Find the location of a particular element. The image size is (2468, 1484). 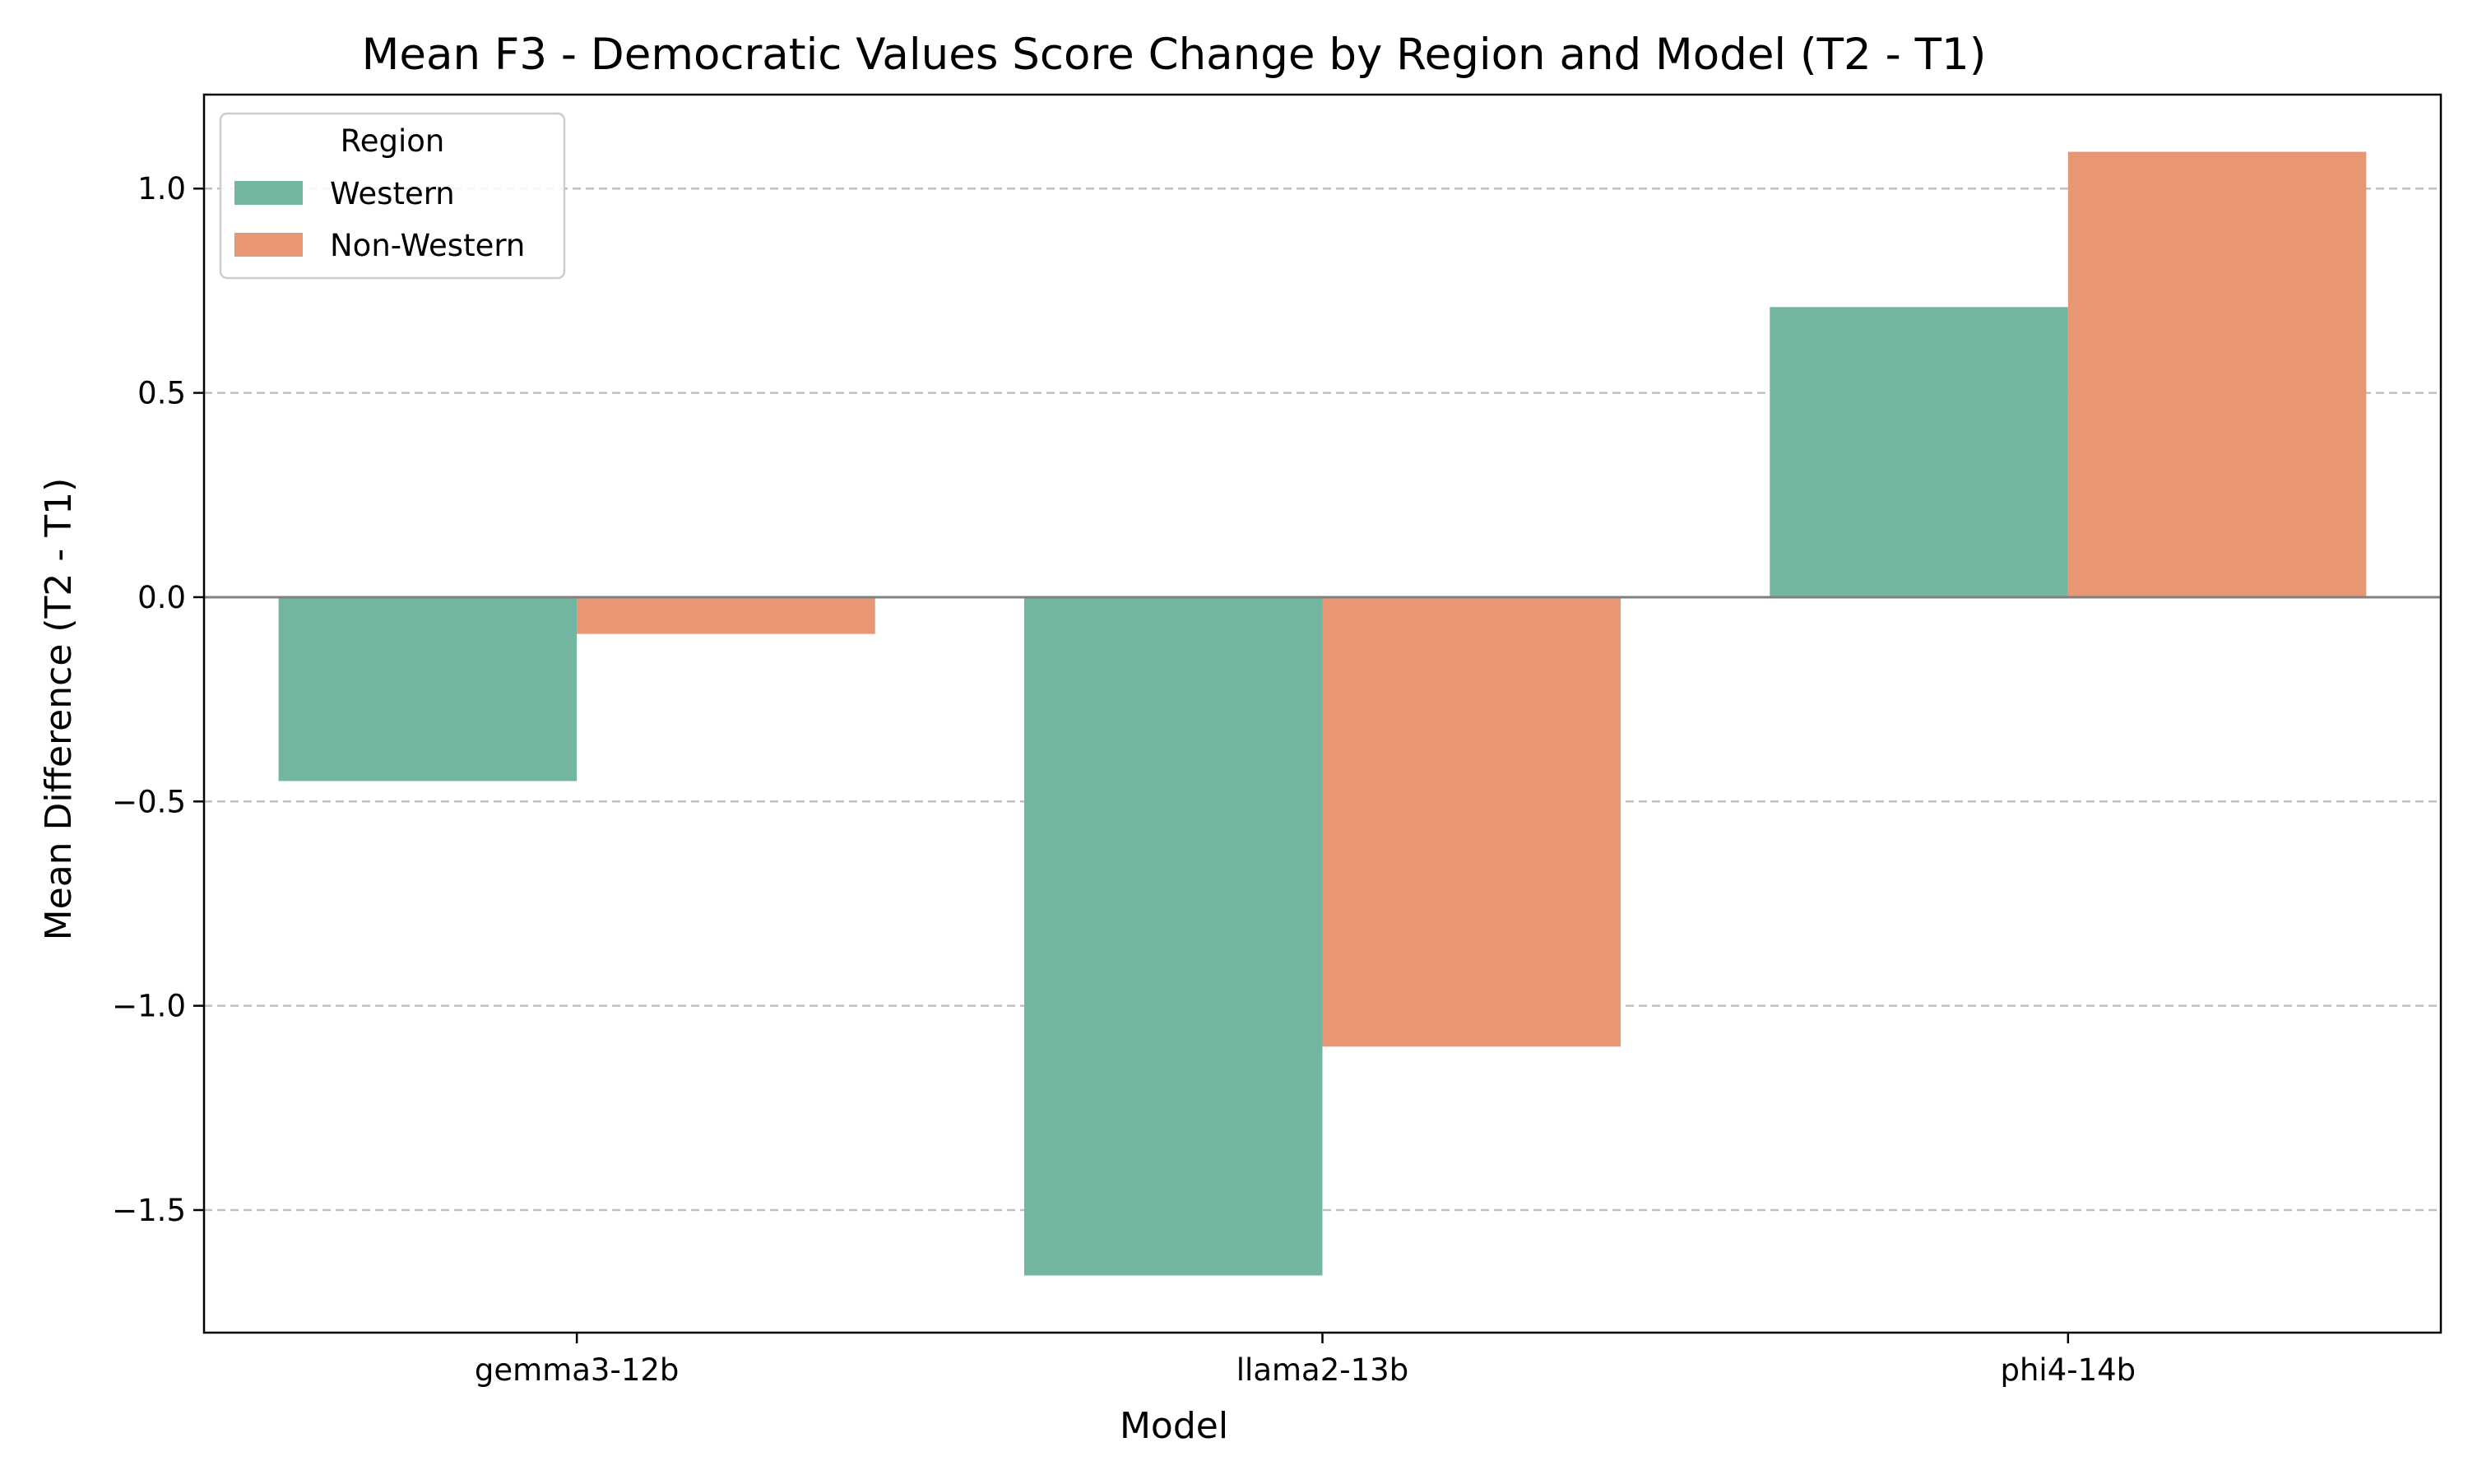

y-tick-label: −1.5 is located at coordinates (149, 1210).